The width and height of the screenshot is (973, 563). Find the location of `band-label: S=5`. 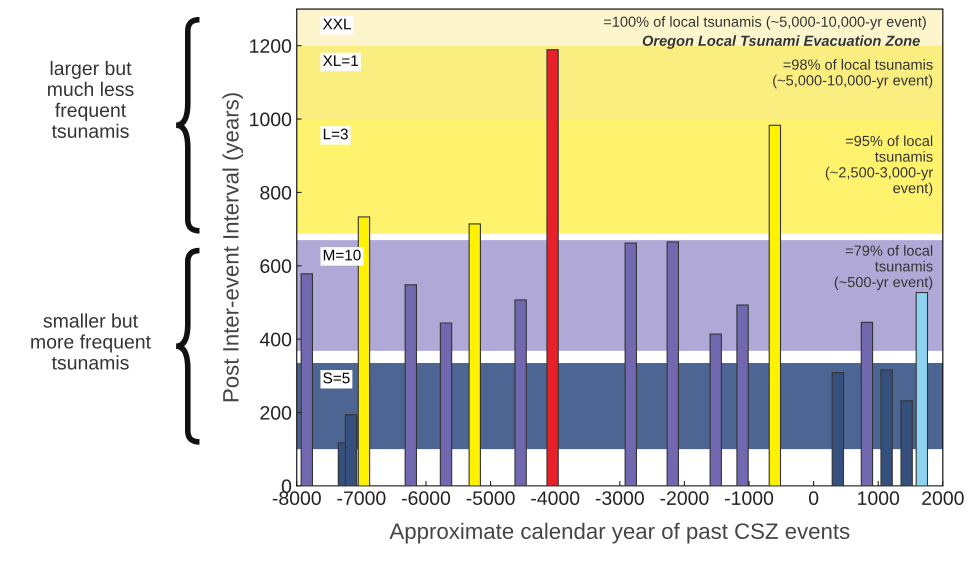

band-label: S=5 is located at coordinates (336, 378).